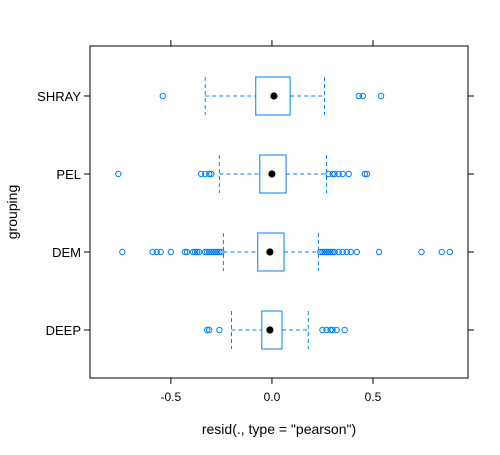 The width and height of the screenshot is (500, 455). I want to click on box-group-shray, so click(272, 96).